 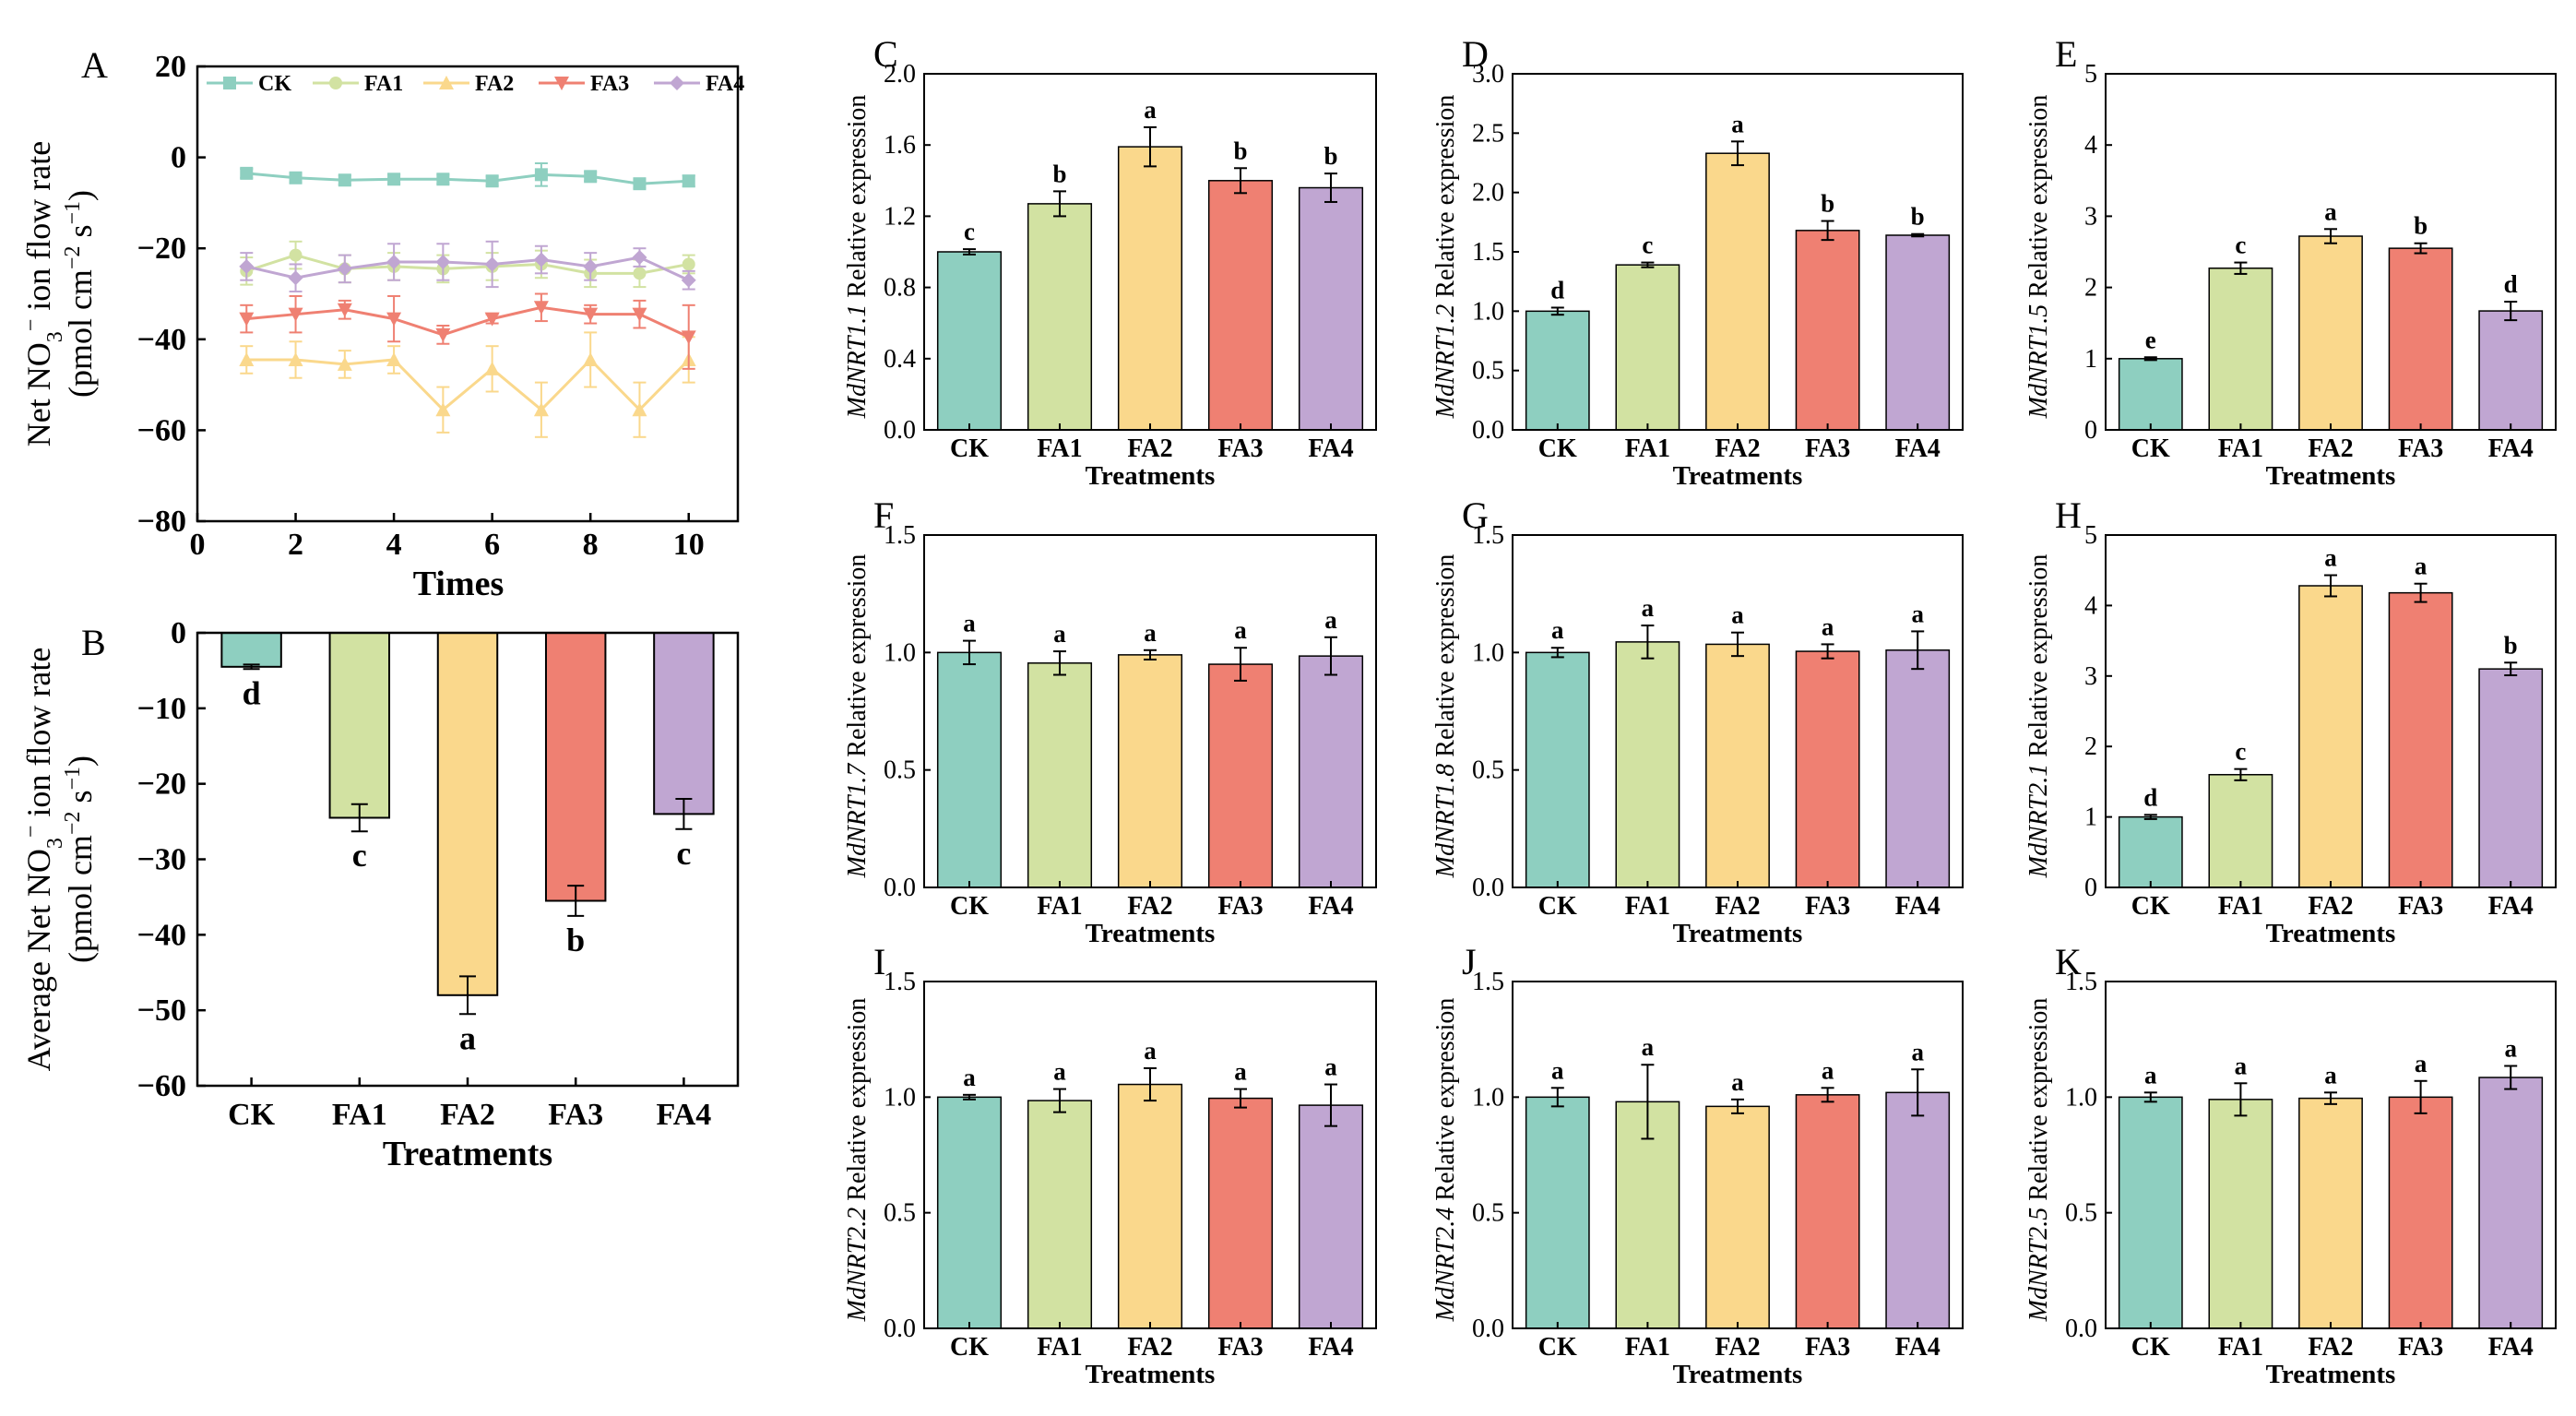 I want to click on significance-letter-FA1: b, so click(x=1059, y=173).